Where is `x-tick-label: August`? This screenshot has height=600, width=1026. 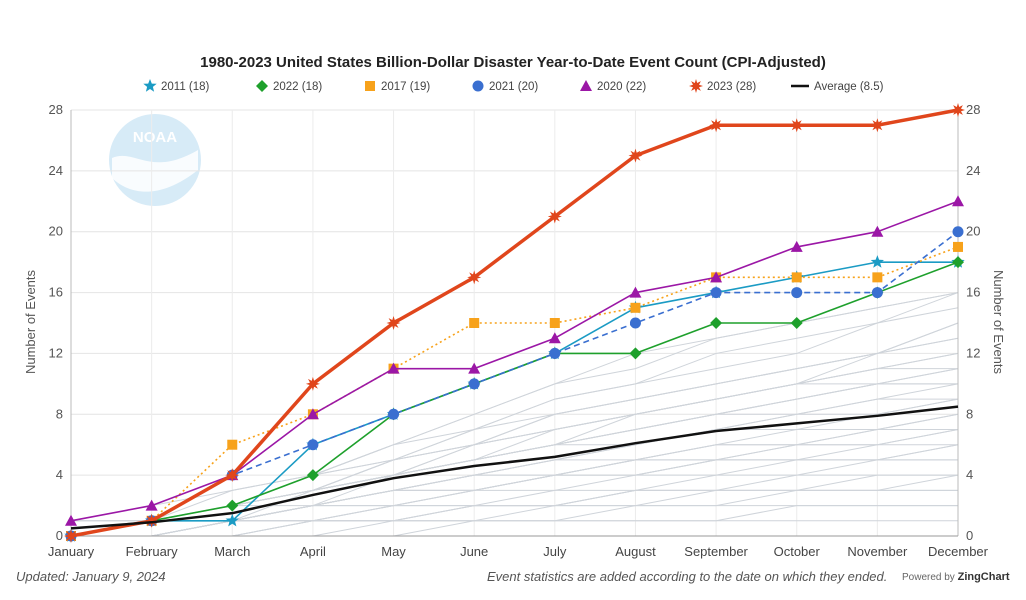 x-tick-label: August is located at coordinates (635, 551).